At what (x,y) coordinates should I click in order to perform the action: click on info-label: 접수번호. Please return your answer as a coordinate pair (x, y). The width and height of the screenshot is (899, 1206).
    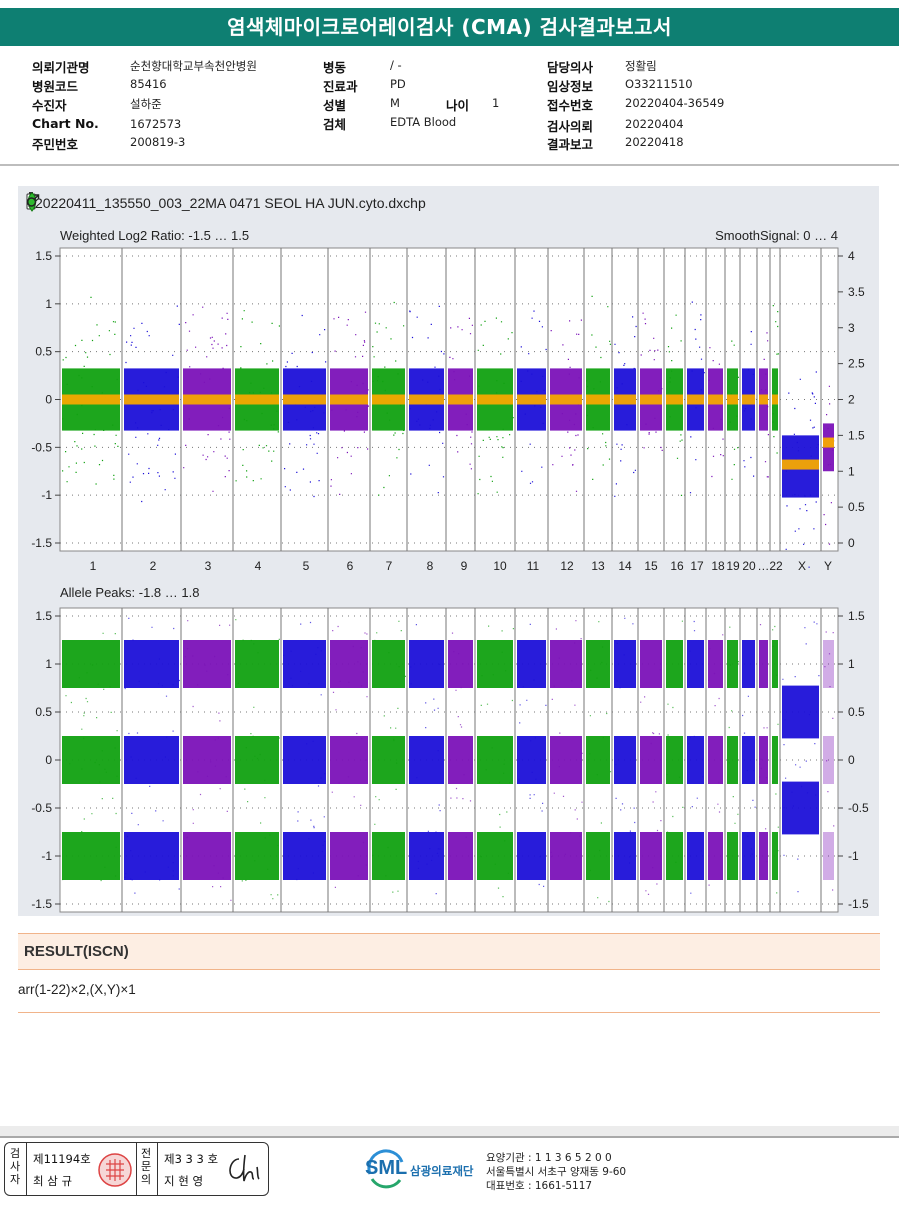
    Looking at the image, I should click on (570, 105).